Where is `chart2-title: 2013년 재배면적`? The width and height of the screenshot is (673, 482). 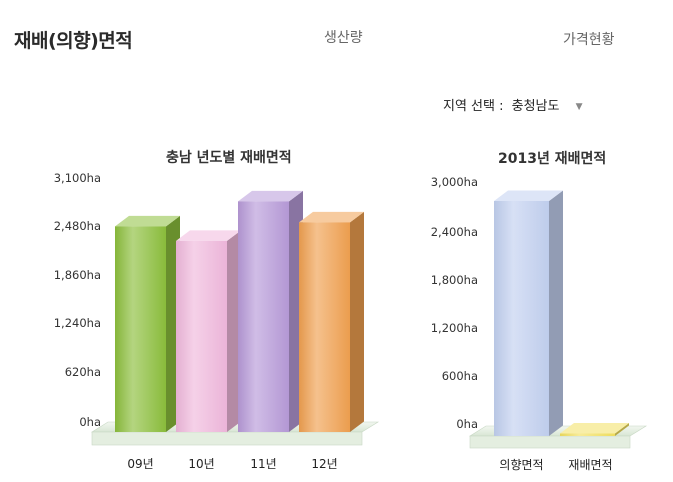 chart2-title: 2013년 재배면적 is located at coordinates (552, 159).